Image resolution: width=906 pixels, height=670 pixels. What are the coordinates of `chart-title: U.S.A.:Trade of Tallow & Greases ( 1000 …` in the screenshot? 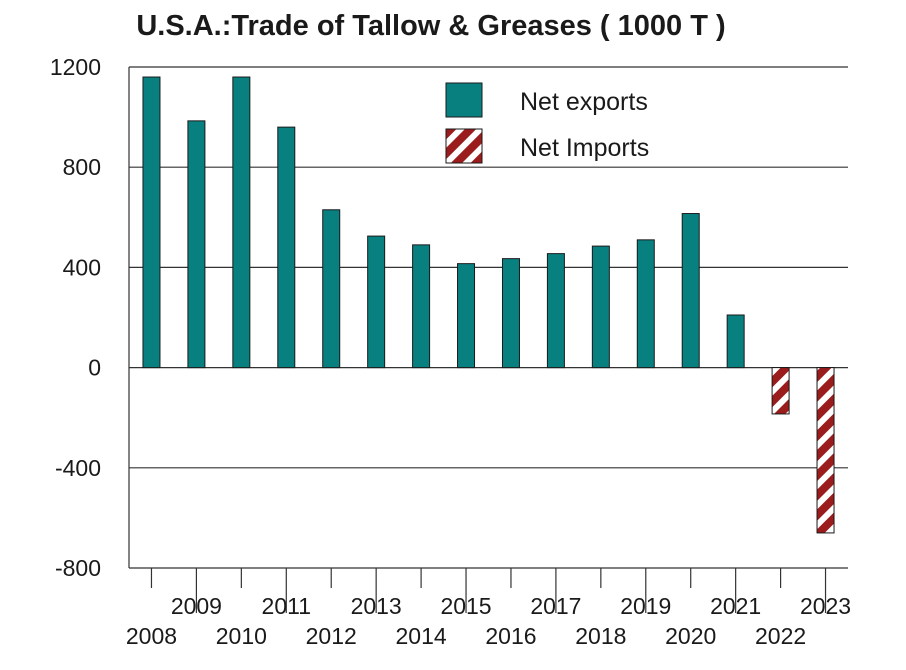 It's located at (431, 26).